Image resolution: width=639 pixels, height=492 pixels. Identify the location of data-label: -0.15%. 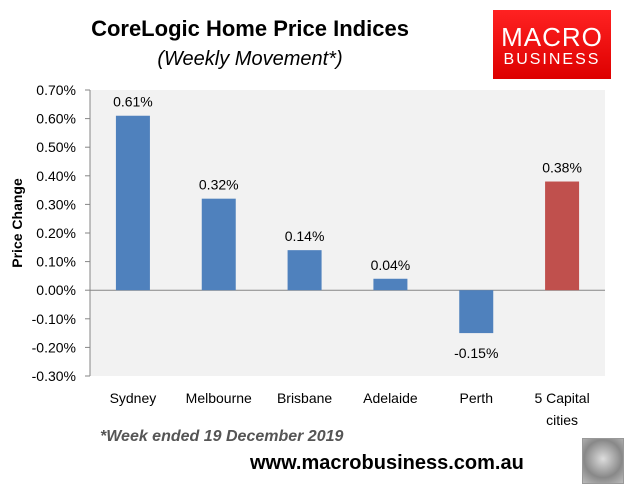
(476, 353).